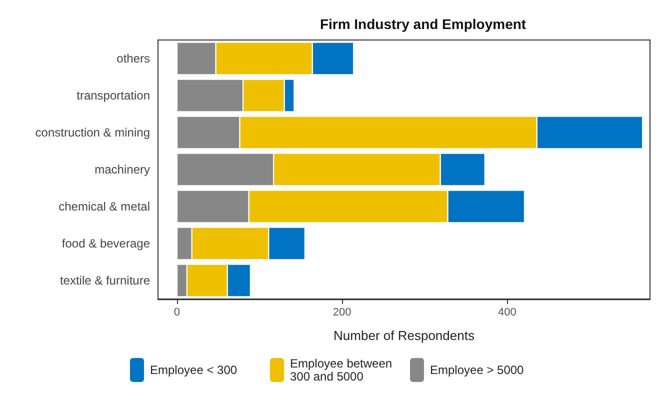  Describe the element at coordinates (477, 370) in the screenshot. I see `legend-label: Employee > 5000` at that location.